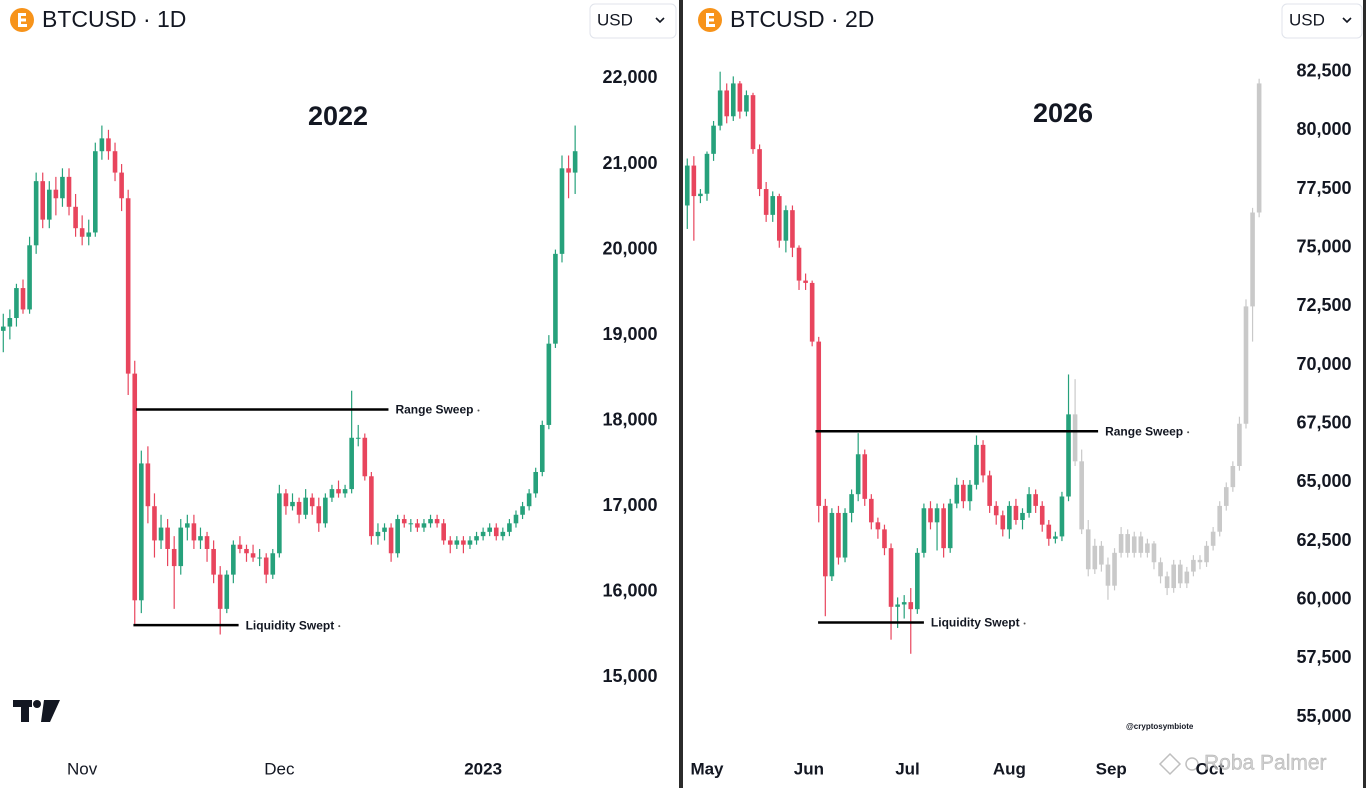 The width and height of the screenshot is (1366, 788). Describe the element at coordinates (114, 19) in the screenshot. I see `chart-title: BTCUSD · 1D` at that location.